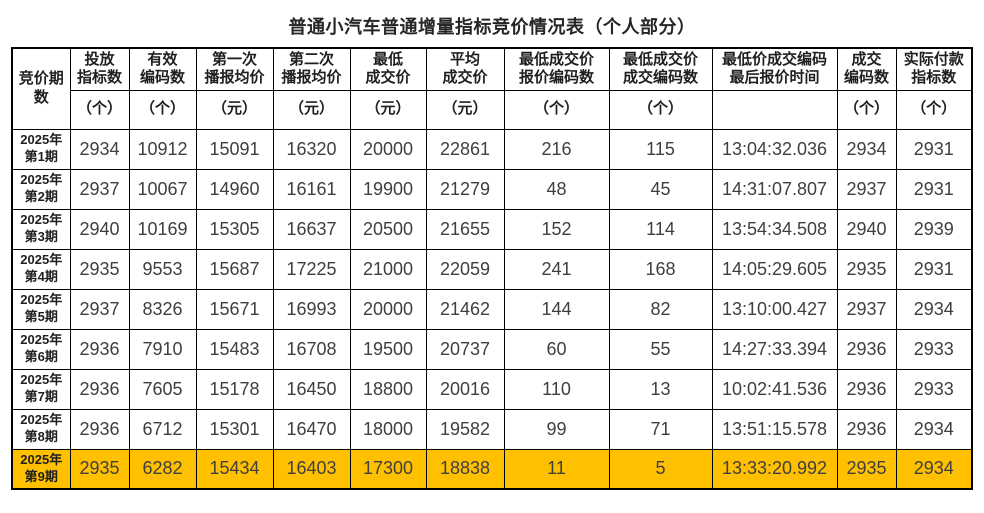  I want to click on data-cell: 19500, so click(388, 349).